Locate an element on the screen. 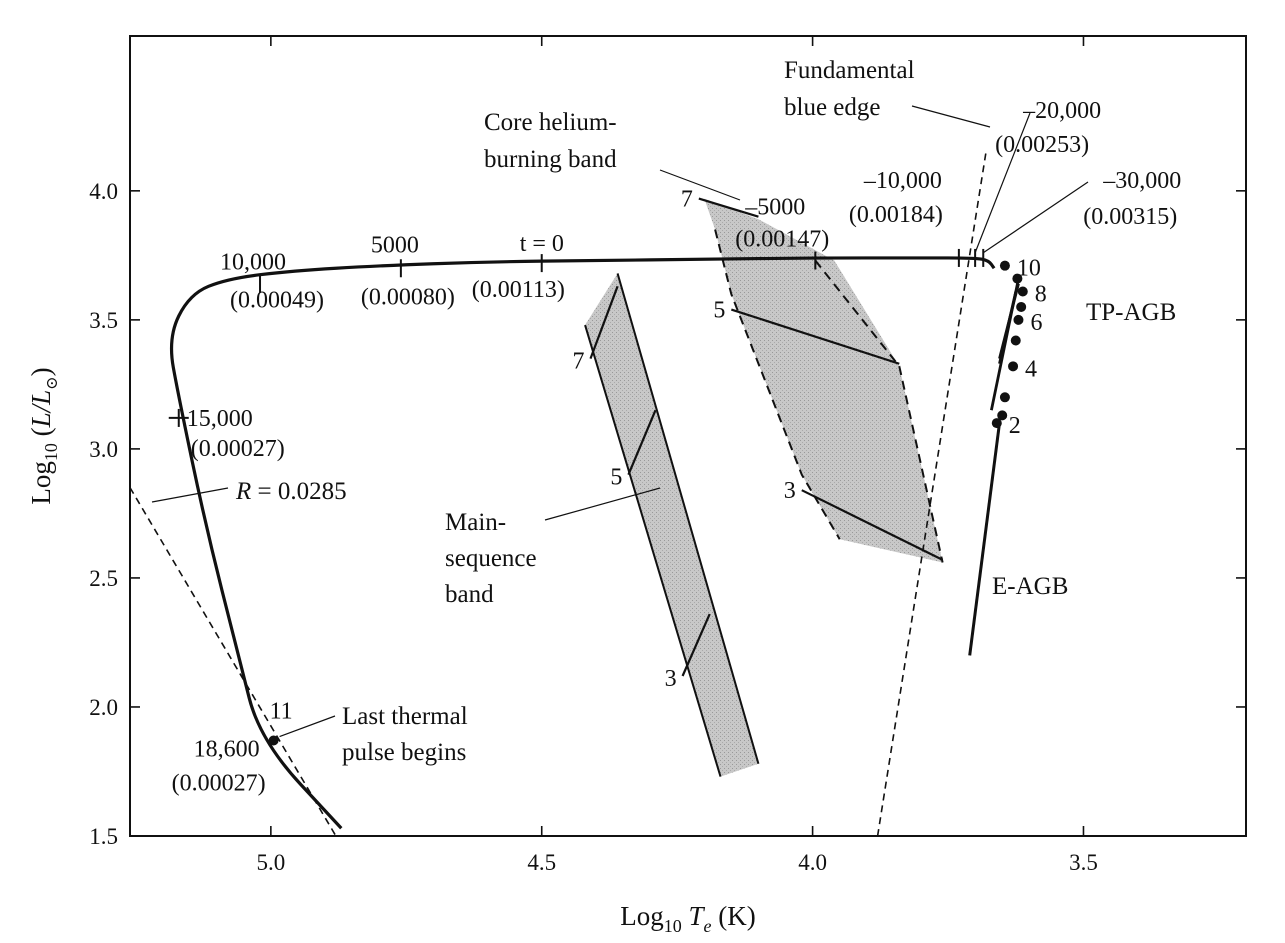 This screenshot has width=1285, height=943. x-tick-label: 4.5 is located at coordinates (541, 862).